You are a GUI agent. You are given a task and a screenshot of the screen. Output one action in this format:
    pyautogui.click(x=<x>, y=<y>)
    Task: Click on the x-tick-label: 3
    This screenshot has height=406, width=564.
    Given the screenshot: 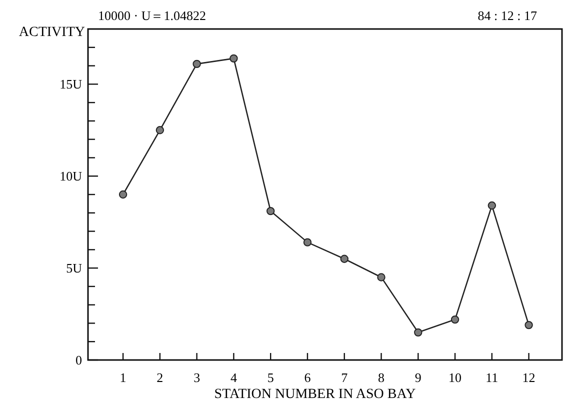 What is the action you would take?
    pyautogui.click(x=197, y=377)
    